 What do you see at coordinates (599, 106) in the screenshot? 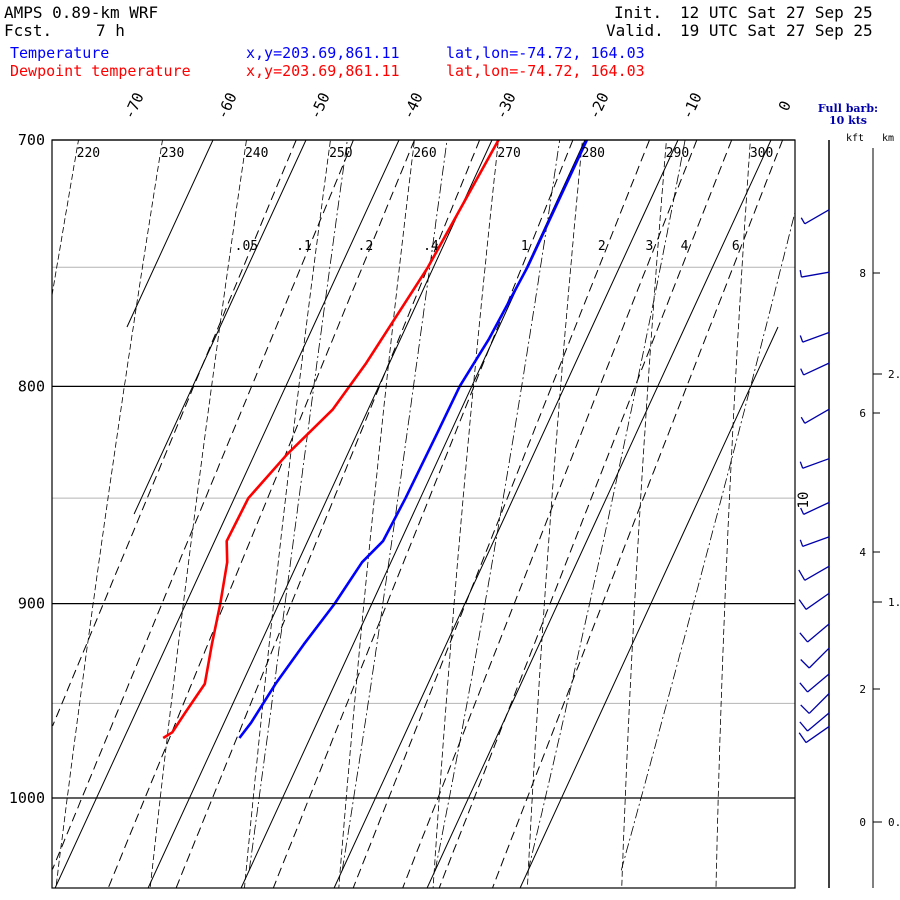
I see `isotherm-label: -20` at bounding box center [599, 106].